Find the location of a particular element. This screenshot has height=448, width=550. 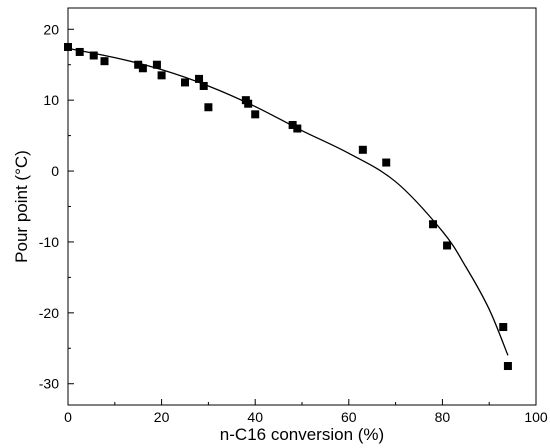

x-tick-label: 80 is located at coordinates (443, 417).